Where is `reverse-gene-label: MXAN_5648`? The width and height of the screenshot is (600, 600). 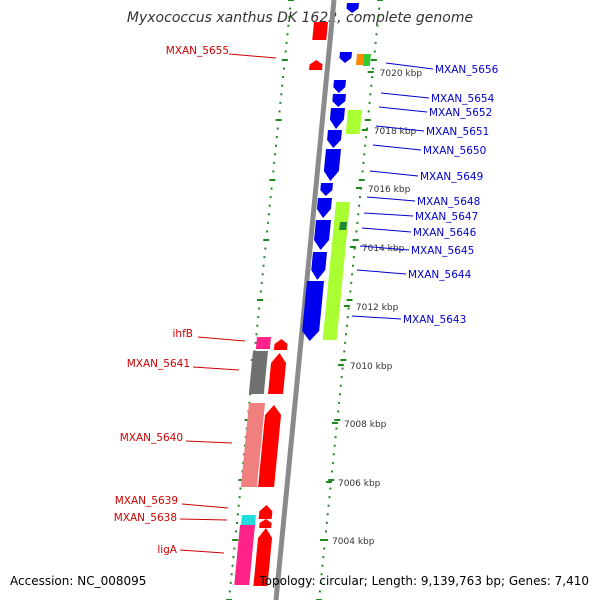
reverse-gene-label: MXAN_5648 is located at coordinates (448, 202).